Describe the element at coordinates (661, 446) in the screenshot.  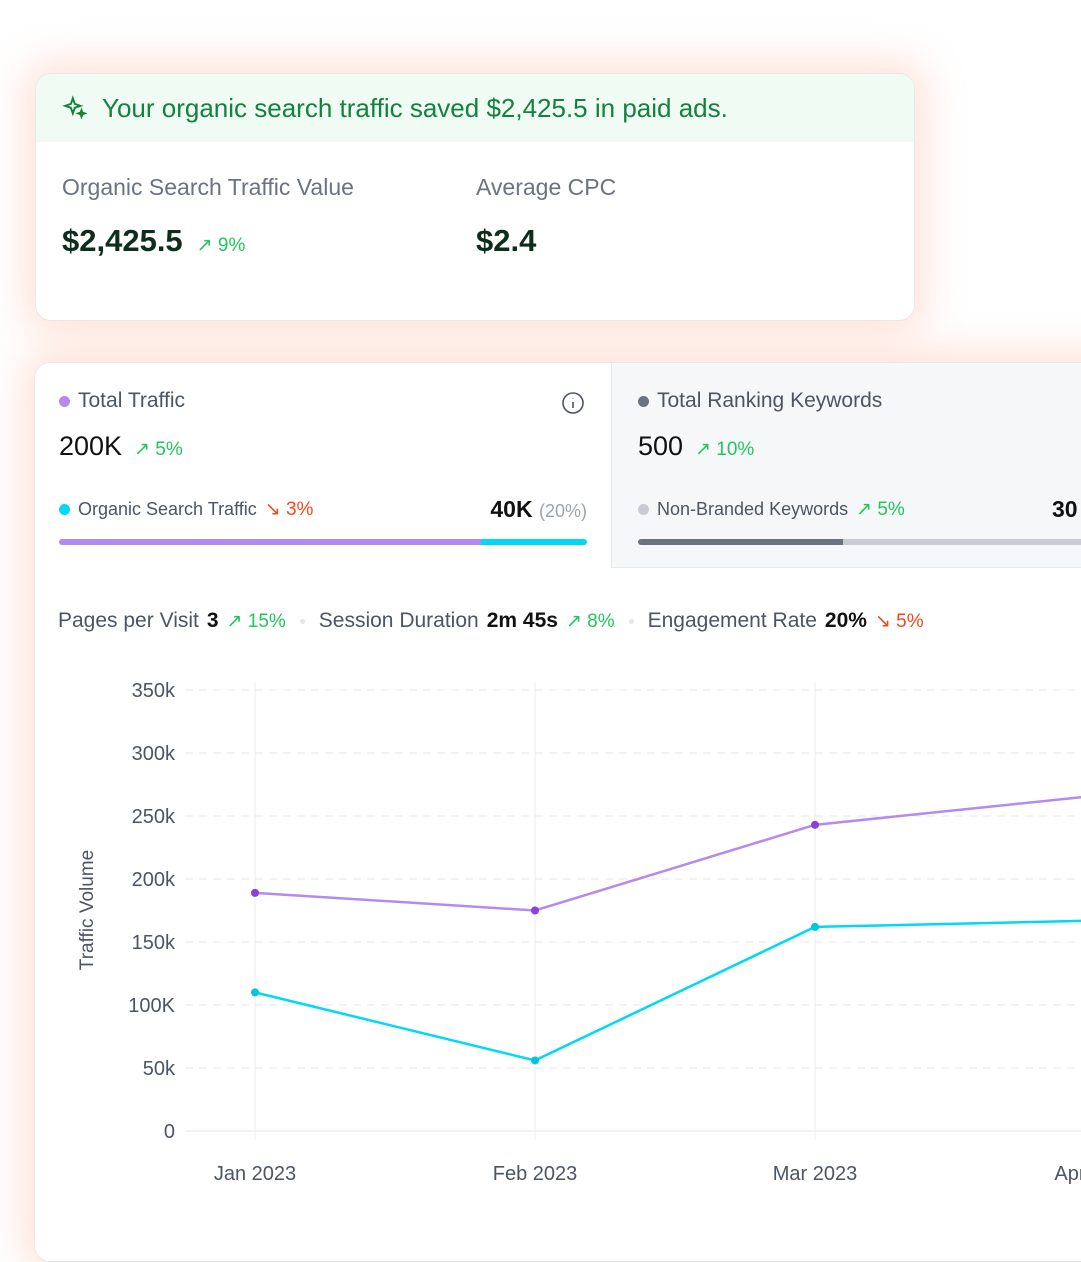
I see `panel-value: 500` at that location.